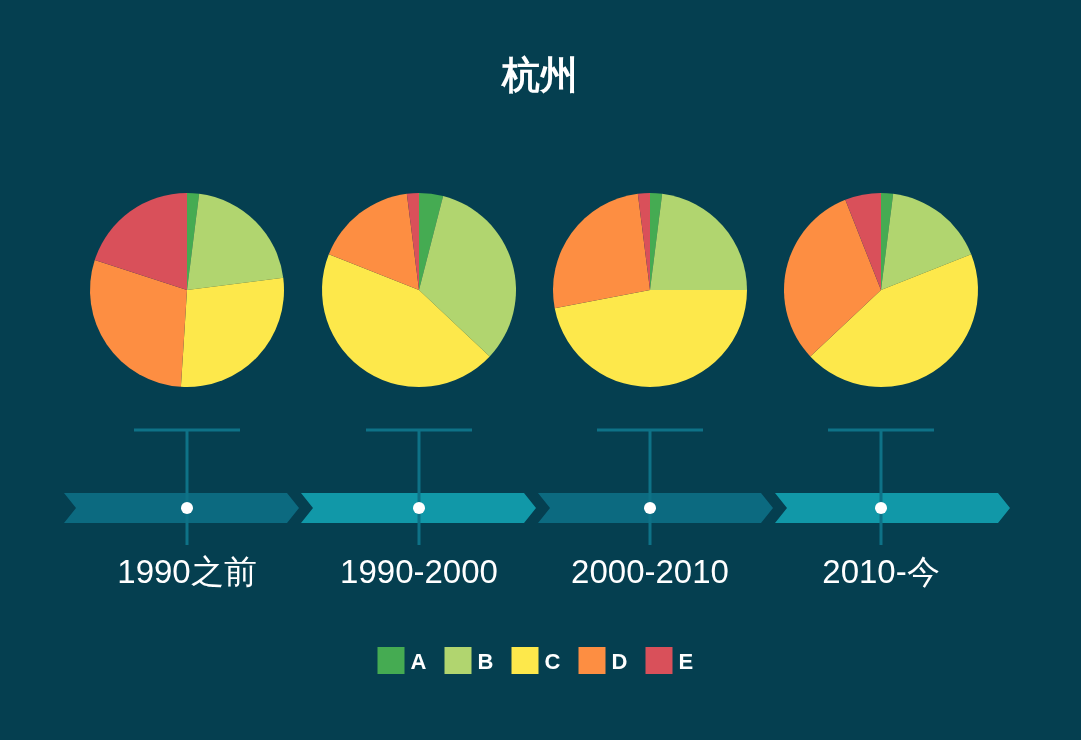 The height and width of the screenshot is (740, 1081). Describe the element at coordinates (552, 661) in the screenshot. I see `legend-label: C` at that location.